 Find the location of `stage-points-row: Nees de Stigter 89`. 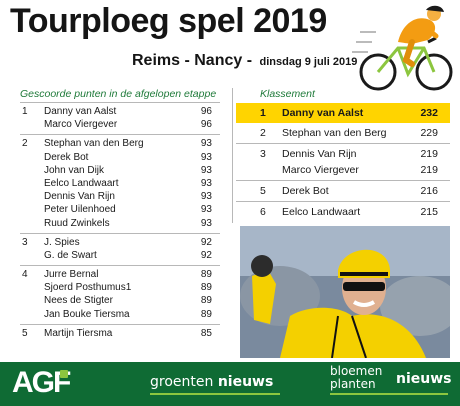

stage-points-row: Nees de Stigter 89 is located at coordinates (120, 300).